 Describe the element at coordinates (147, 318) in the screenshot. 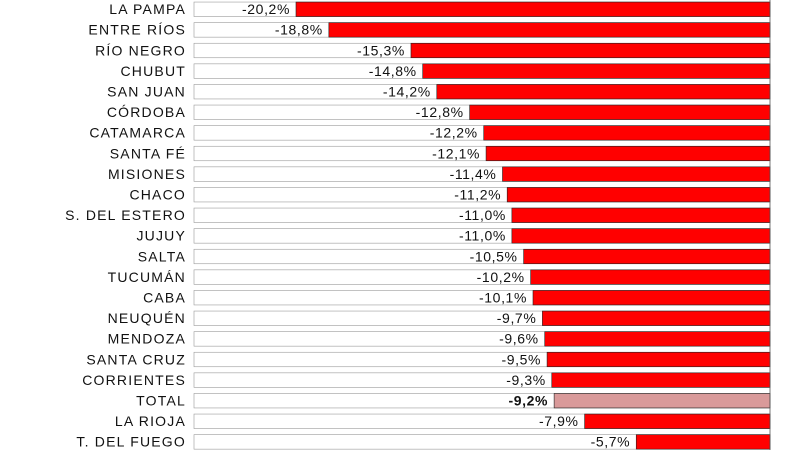

I see `category-label-15: NEUQUÉN` at that location.